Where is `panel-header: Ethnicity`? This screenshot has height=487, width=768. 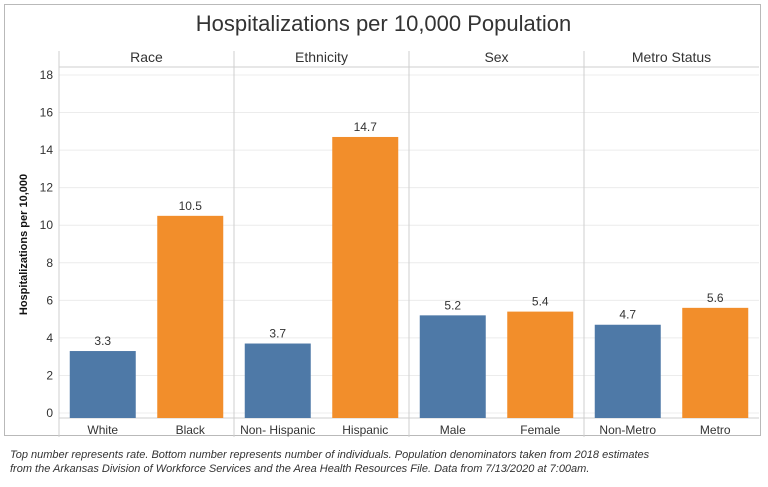
panel-header: Ethnicity is located at coordinates (321, 57).